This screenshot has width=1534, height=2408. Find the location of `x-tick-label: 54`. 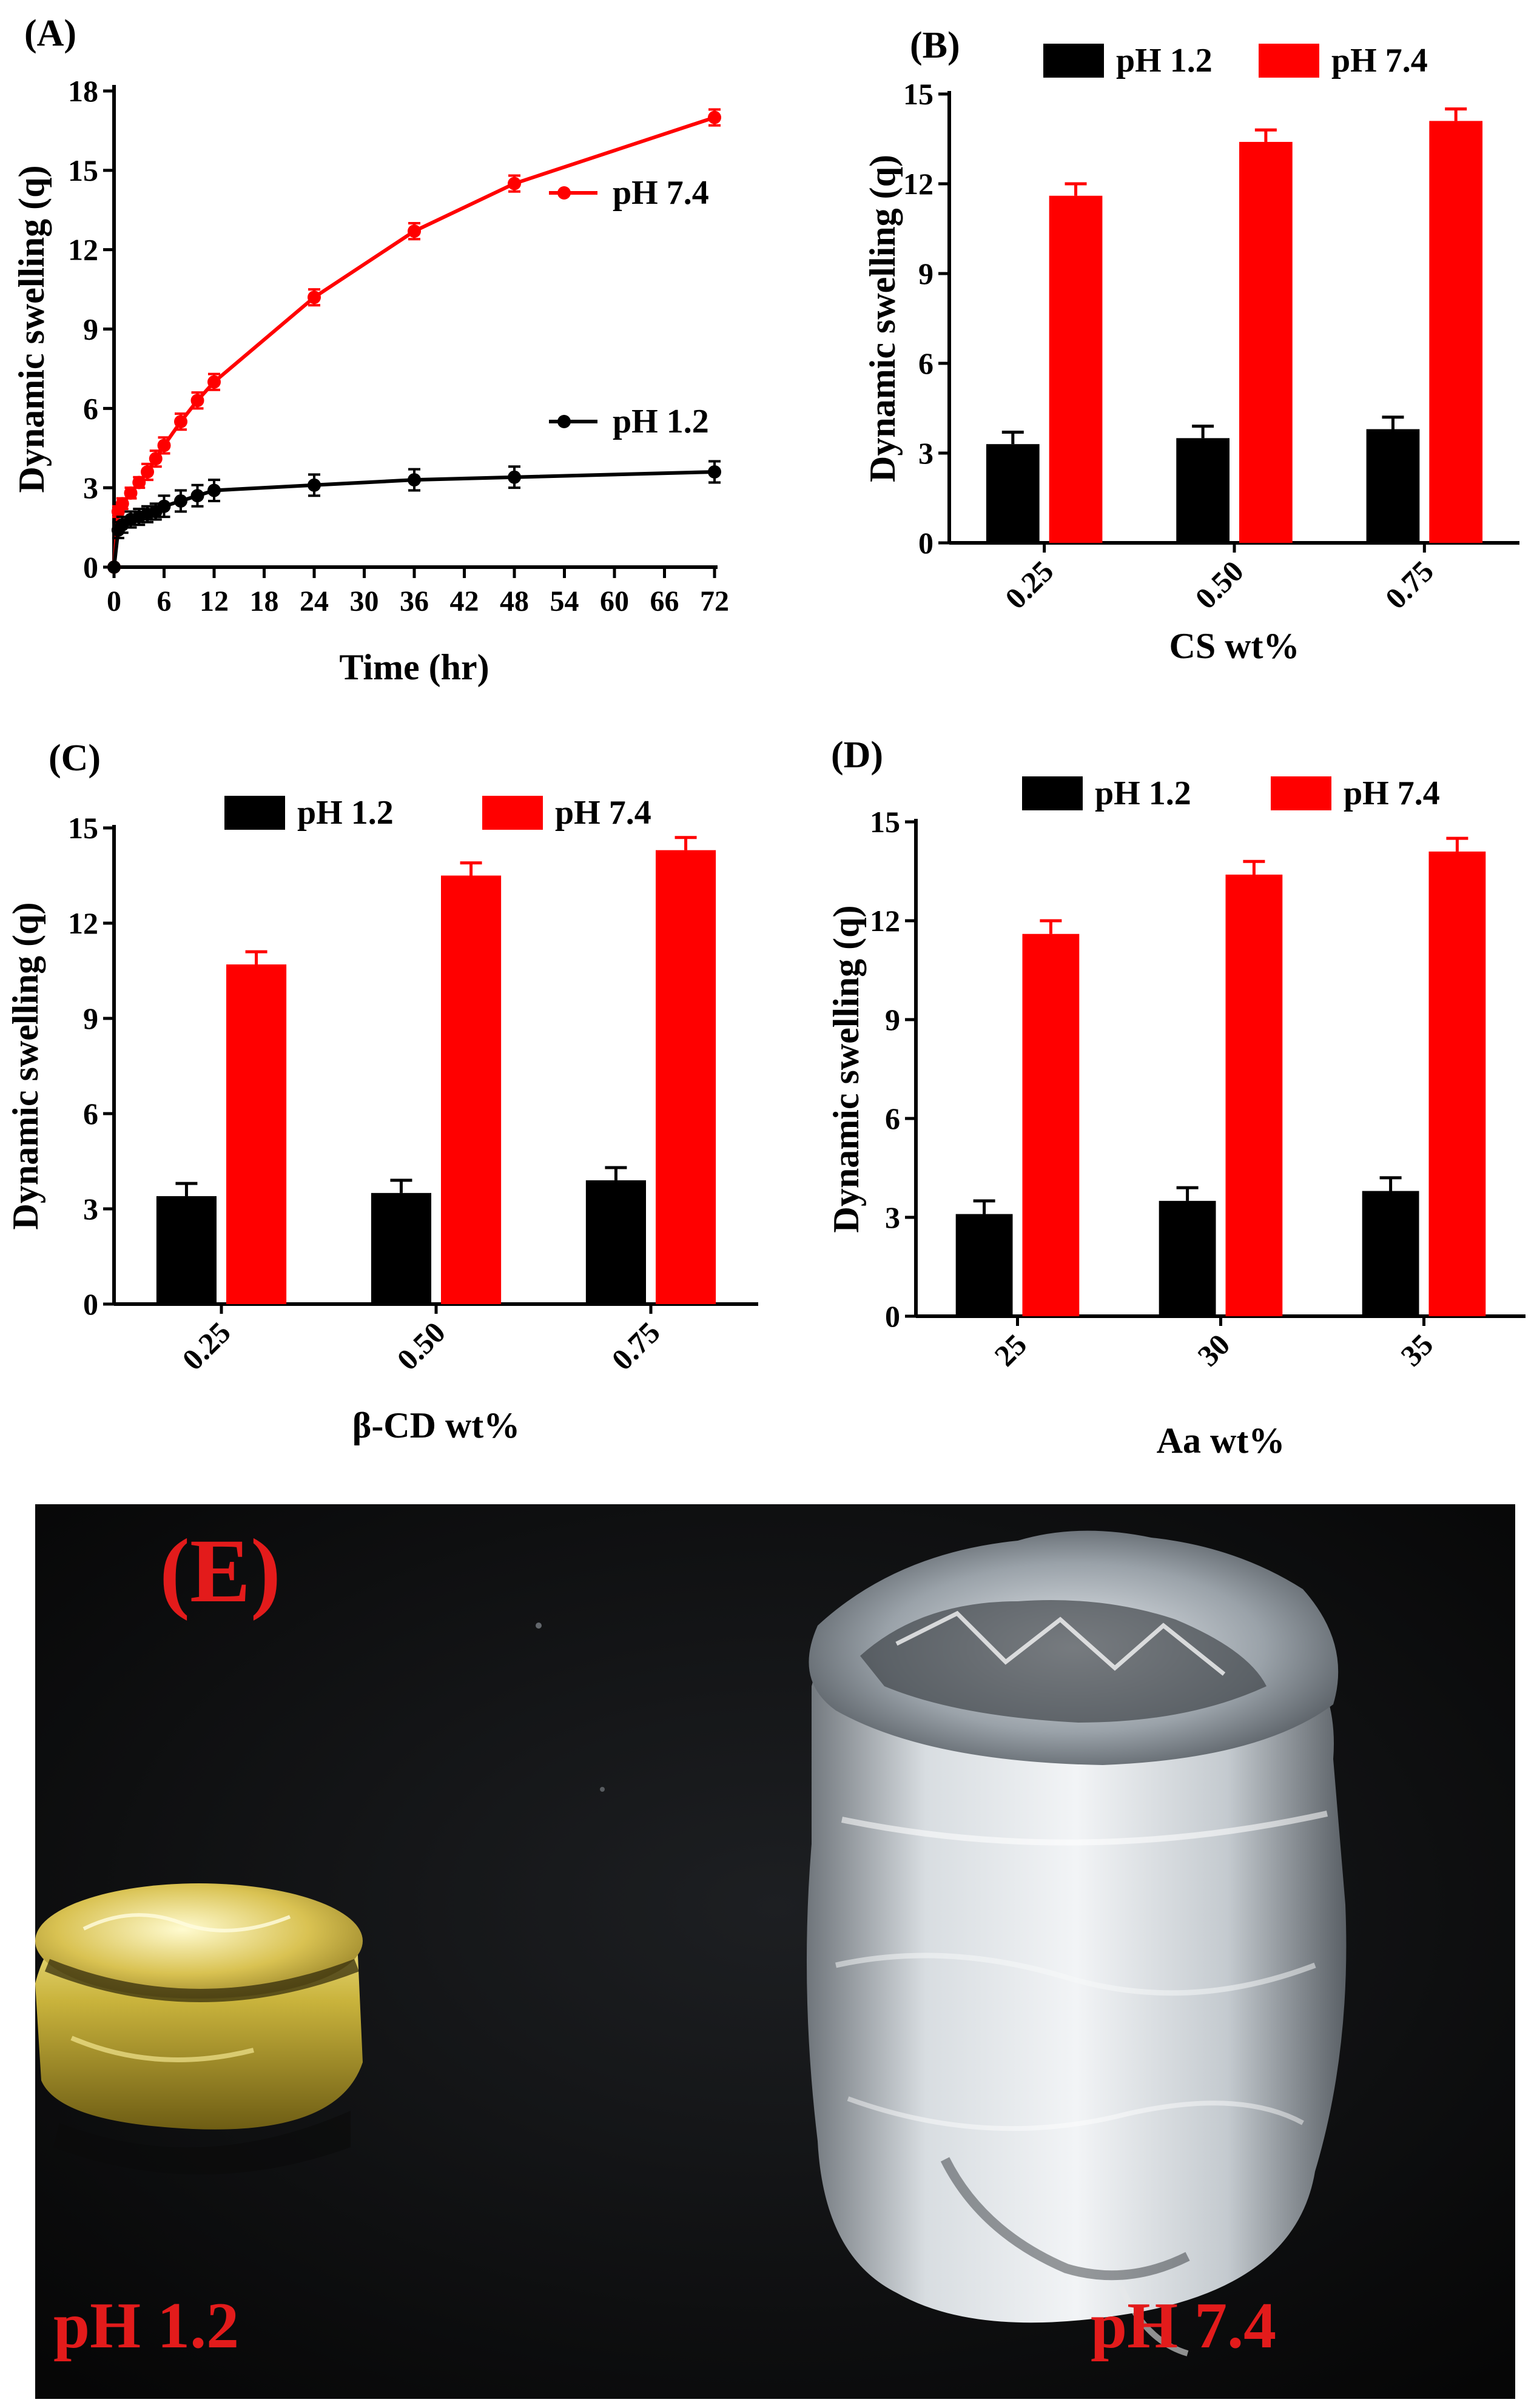

x-tick-label: 54 is located at coordinates (564, 601).